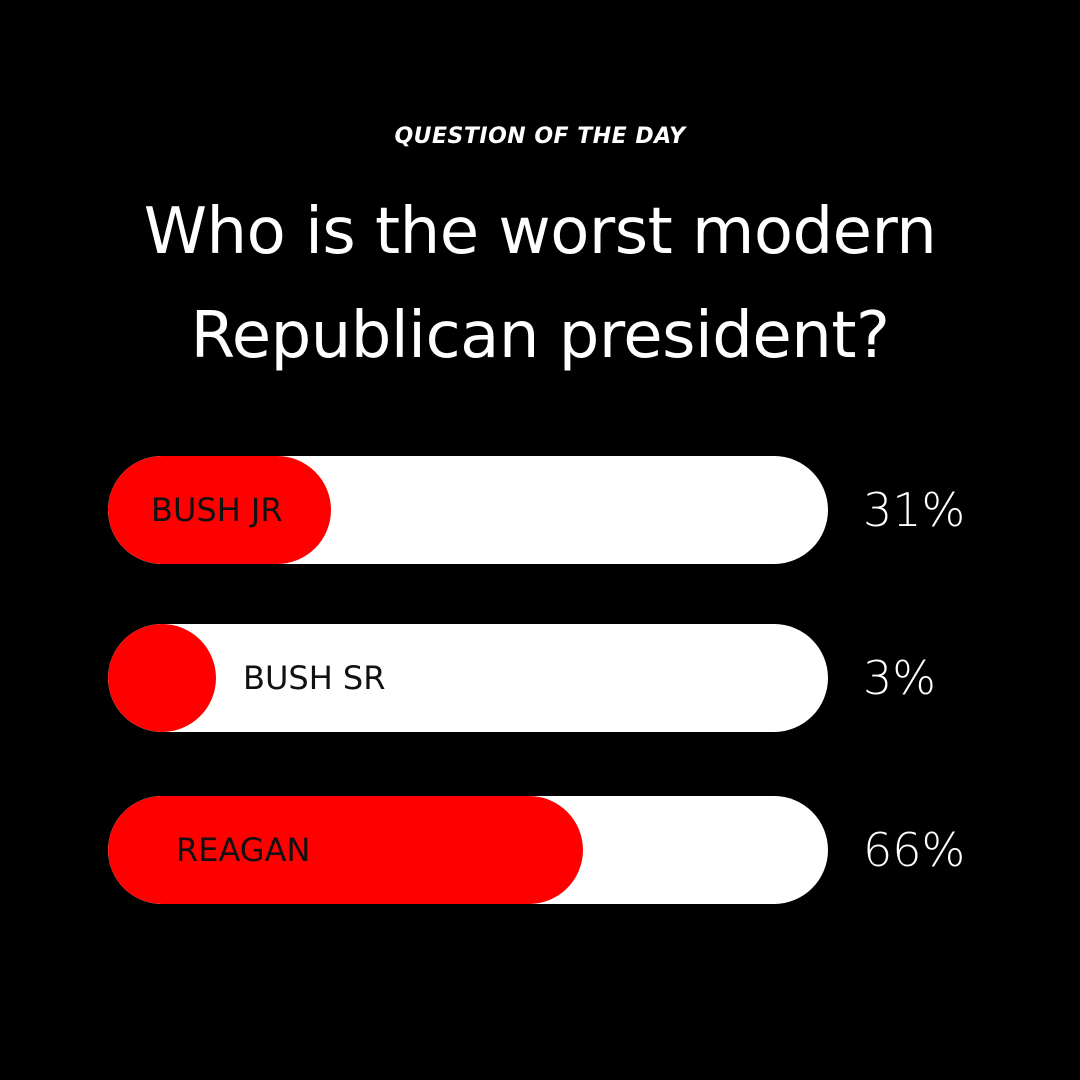 This screenshot has height=1080, width=1080. Describe the element at coordinates (540, 136) in the screenshot. I see `kicker-label: QUESTION OF THE DAY` at that location.